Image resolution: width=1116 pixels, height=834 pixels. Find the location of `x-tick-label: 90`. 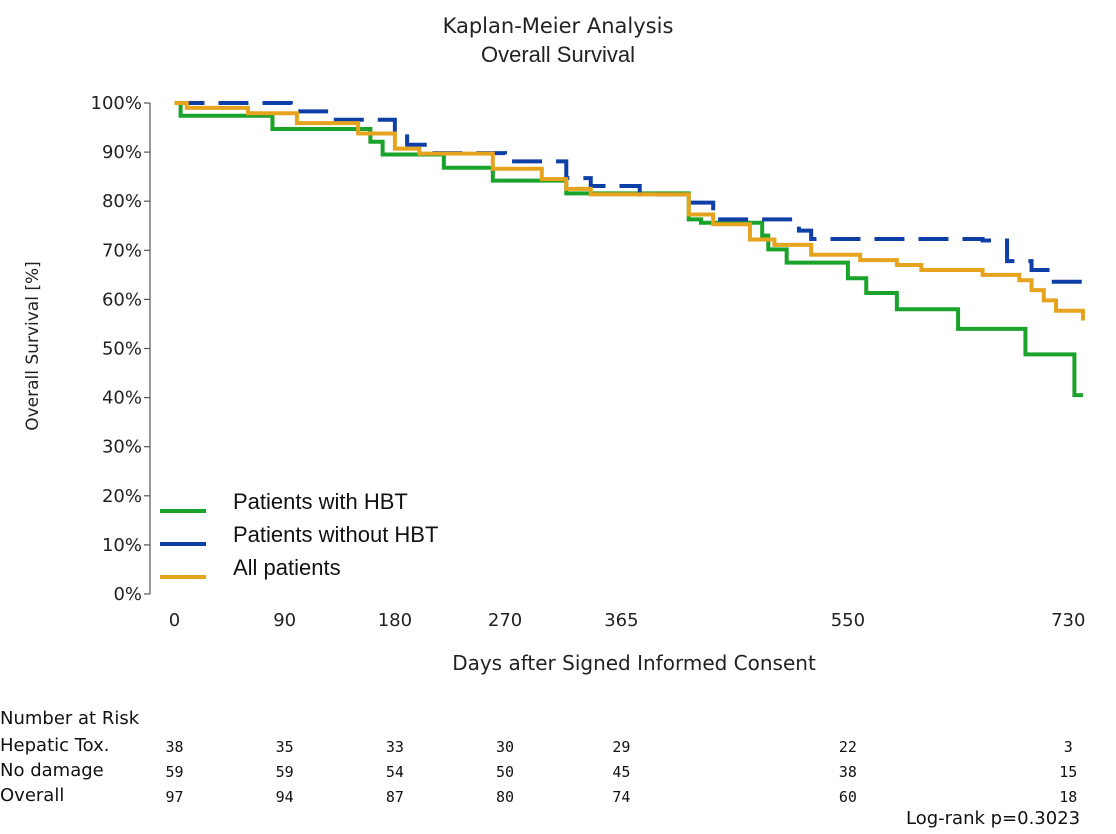

x-tick-label: 90 is located at coordinates (284, 620).